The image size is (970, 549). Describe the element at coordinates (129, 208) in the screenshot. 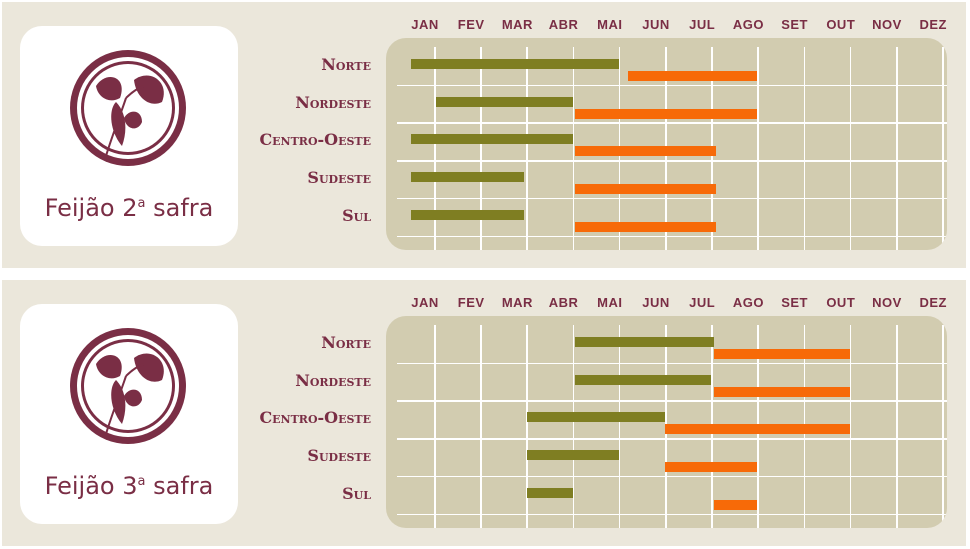

I see `card-title: Feijão 2a safra` at that location.